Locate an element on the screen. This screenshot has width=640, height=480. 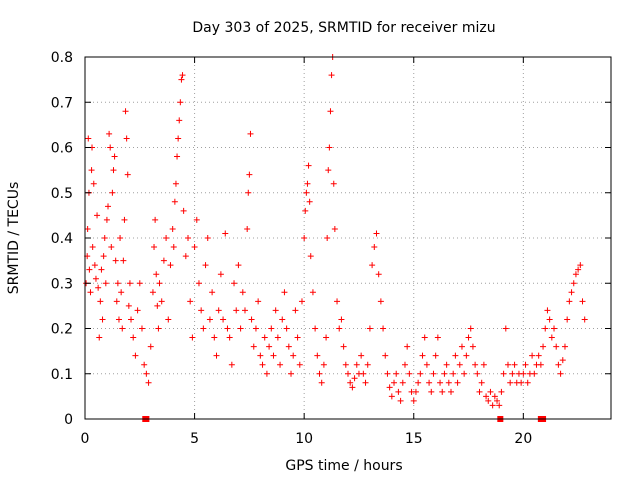
y-tick-label: 0.4 is located at coordinates (62, 239).